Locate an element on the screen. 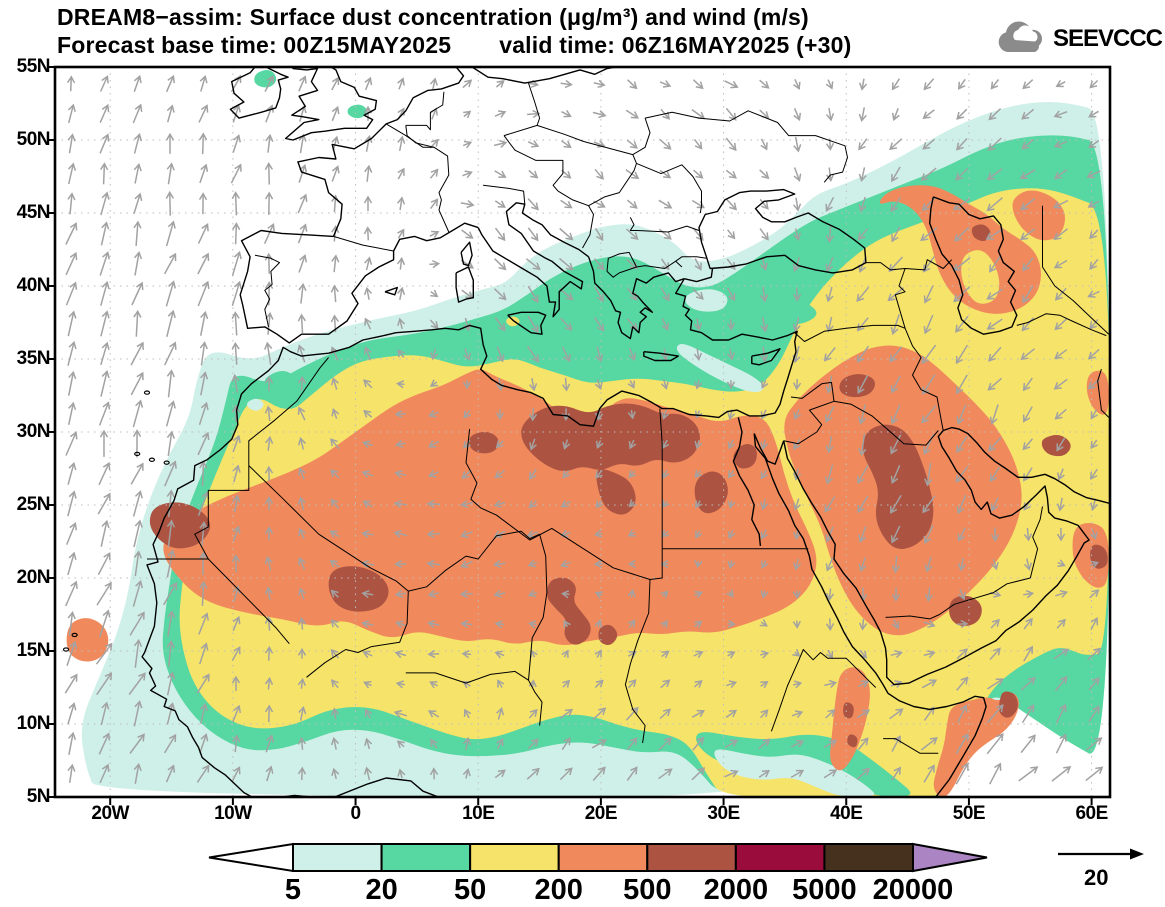 The width and height of the screenshot is (1165, 907). colorbar-tick-label: 20000 is located at coordinates (913, 889).